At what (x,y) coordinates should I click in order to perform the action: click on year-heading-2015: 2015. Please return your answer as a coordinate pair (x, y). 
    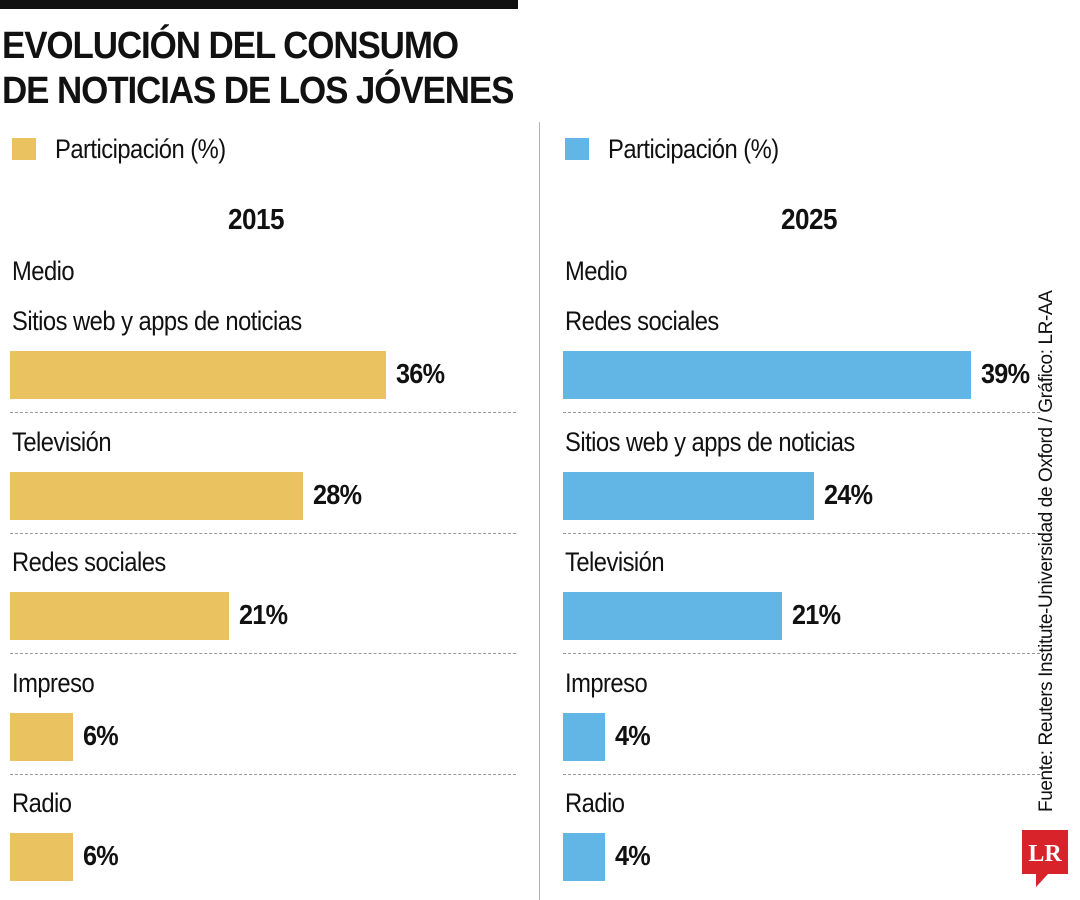
    Looking at the image, I should click on (256, 220).